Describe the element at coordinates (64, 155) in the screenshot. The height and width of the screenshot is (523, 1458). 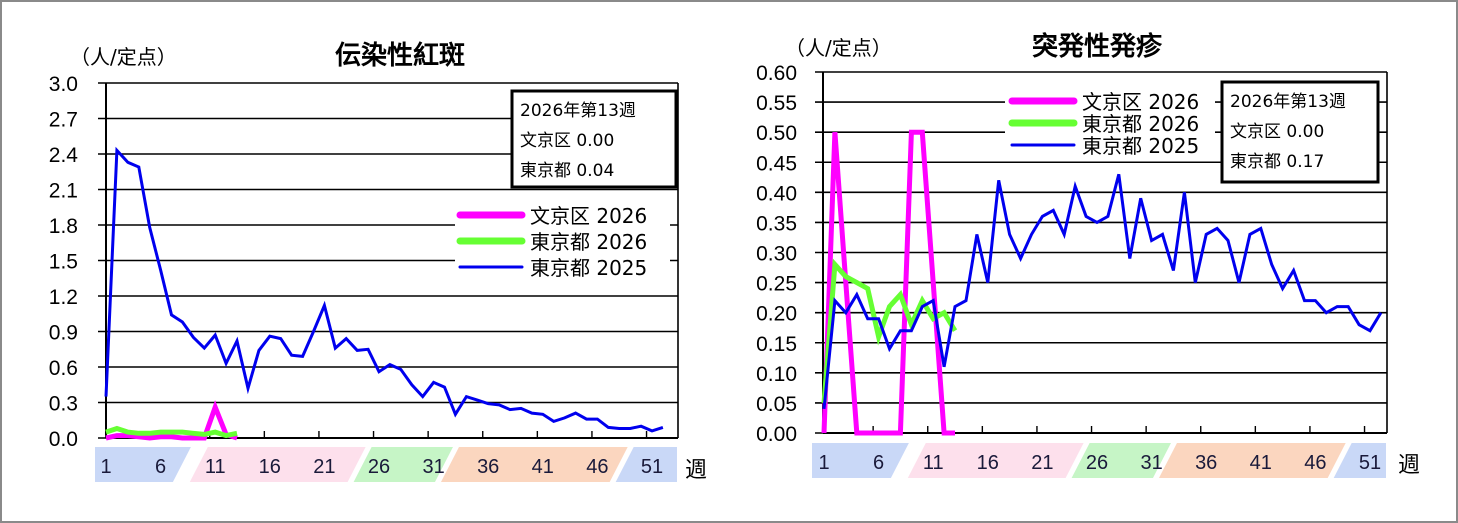
I see `y-tick-label: 2.4` at that location.